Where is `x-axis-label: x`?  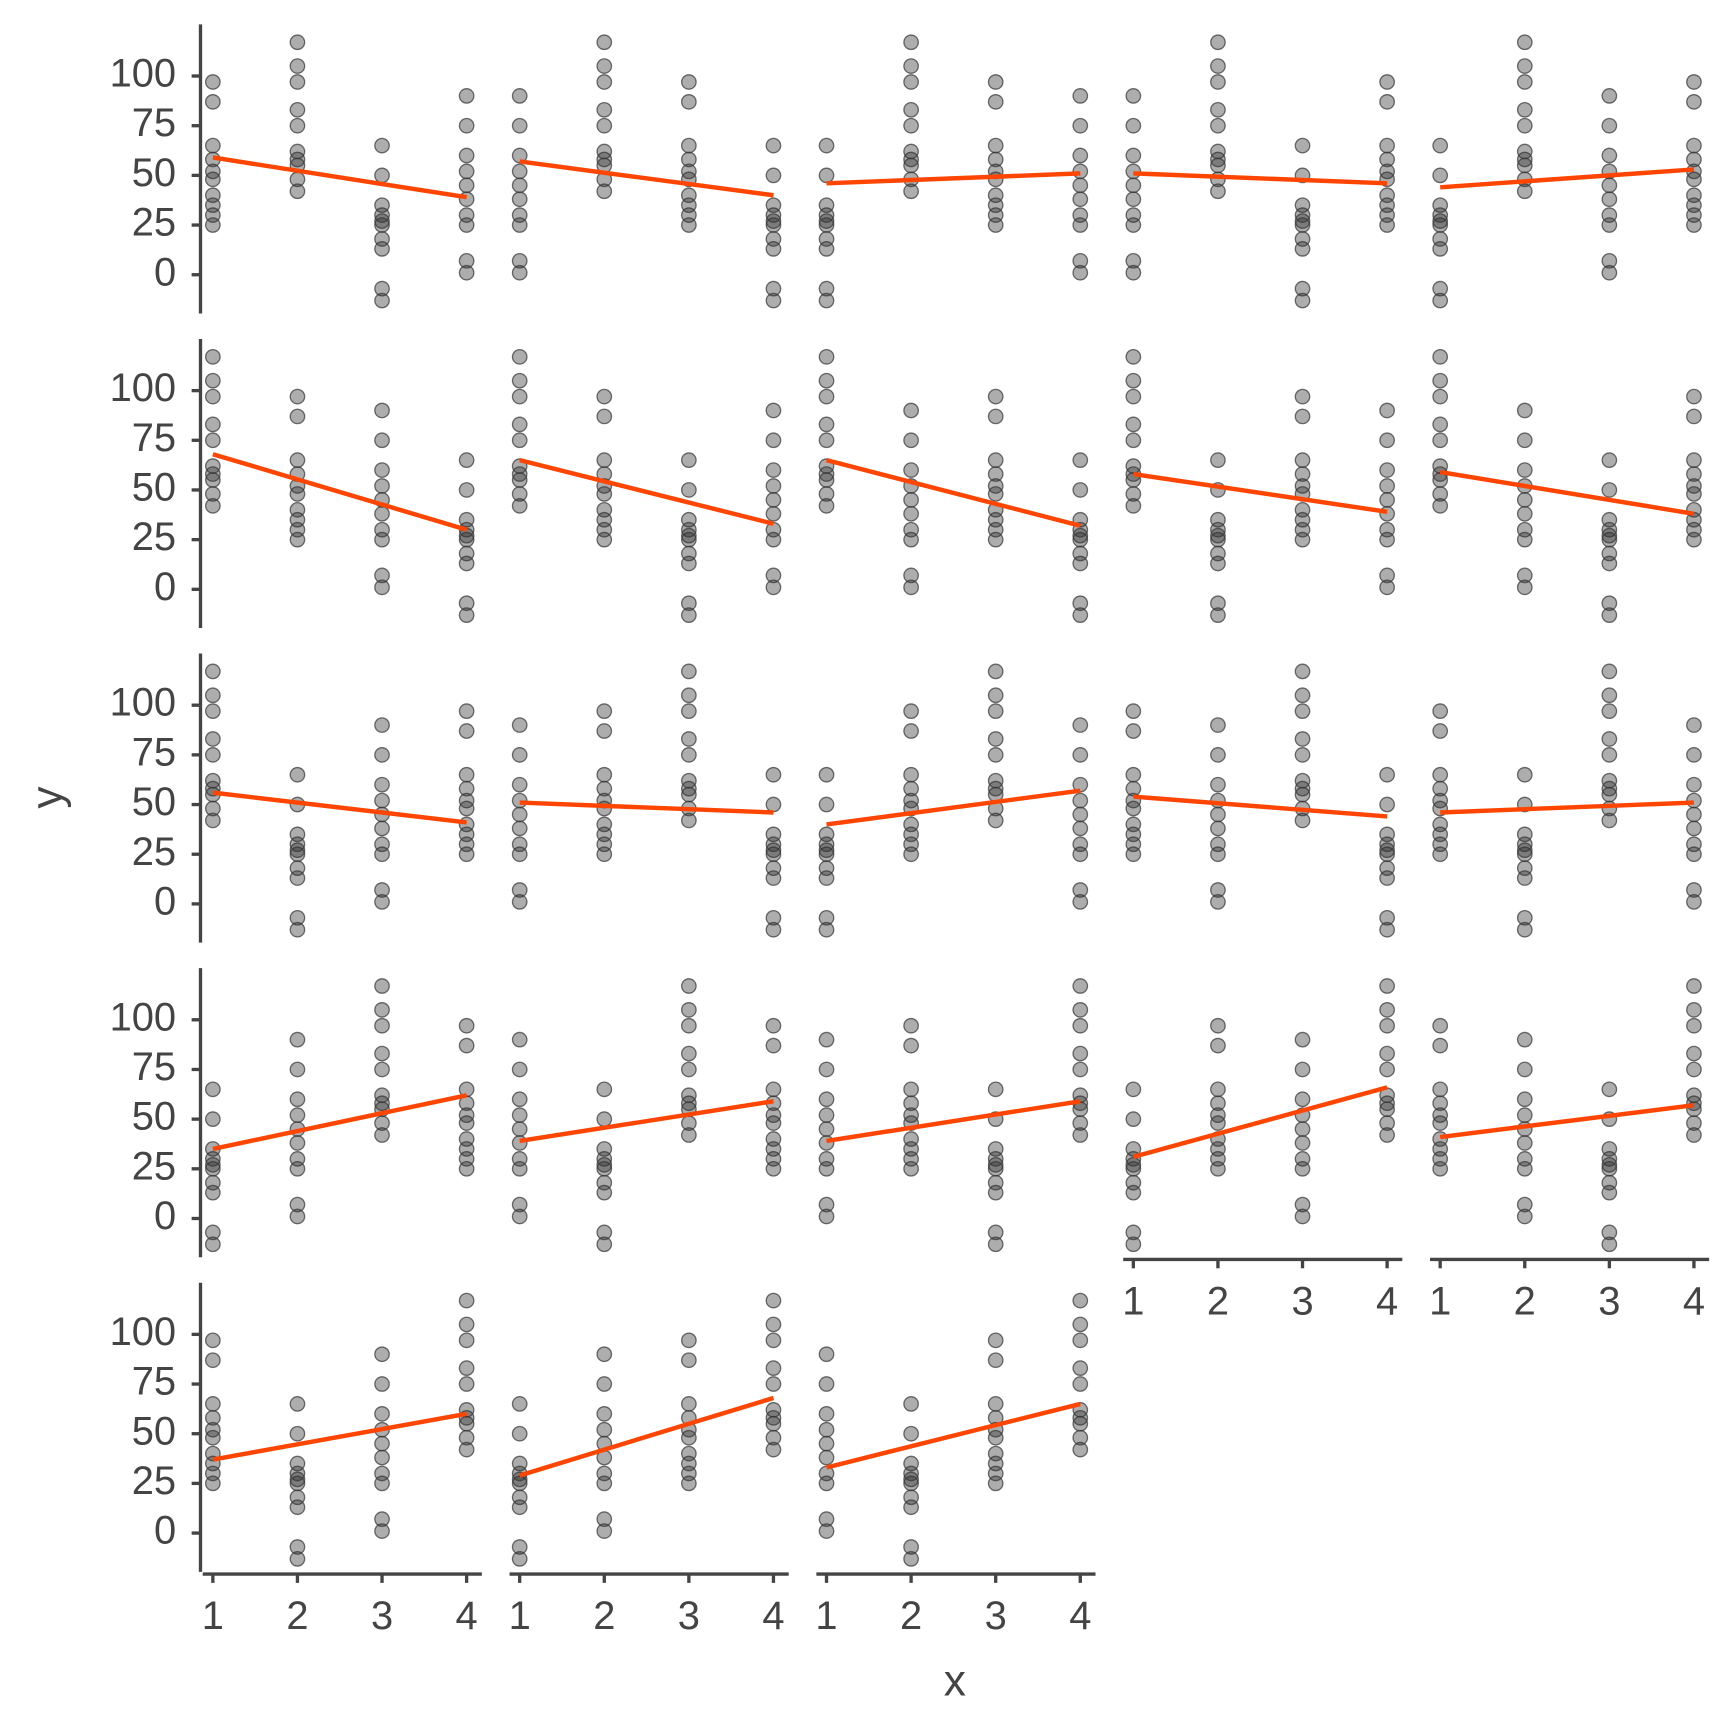
x-axis-label: x is located at coordinates (955, 1680).